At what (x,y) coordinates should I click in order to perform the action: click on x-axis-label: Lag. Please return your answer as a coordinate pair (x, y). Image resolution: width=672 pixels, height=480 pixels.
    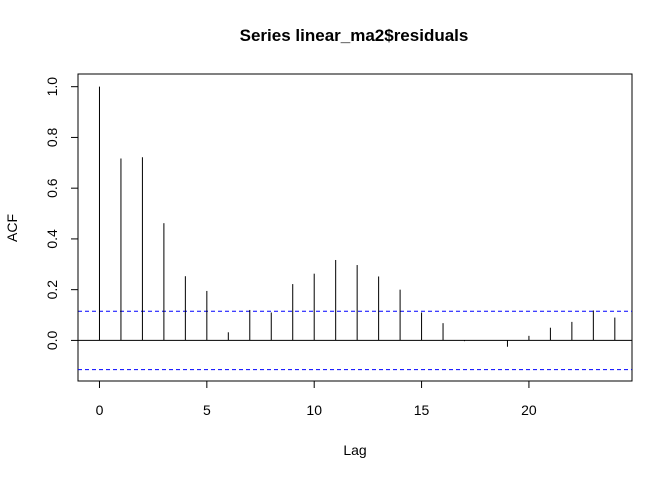
    Looking at the image, I should click on (354, 450).